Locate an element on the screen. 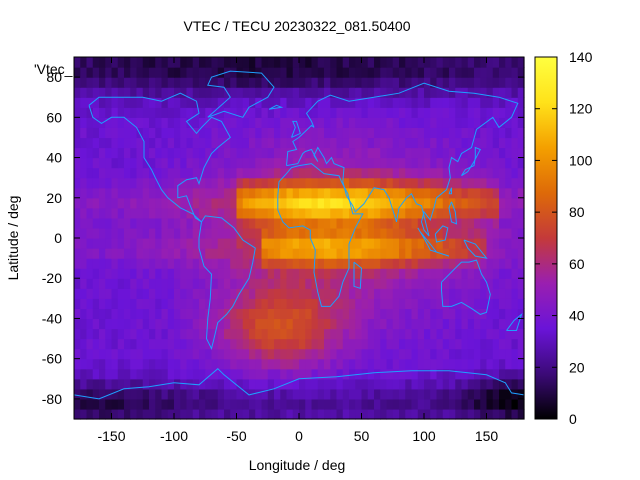 The width and height of the screenshot is (640, 480). colorbar-tick-label: 20 is located at coordinates (577, 367).